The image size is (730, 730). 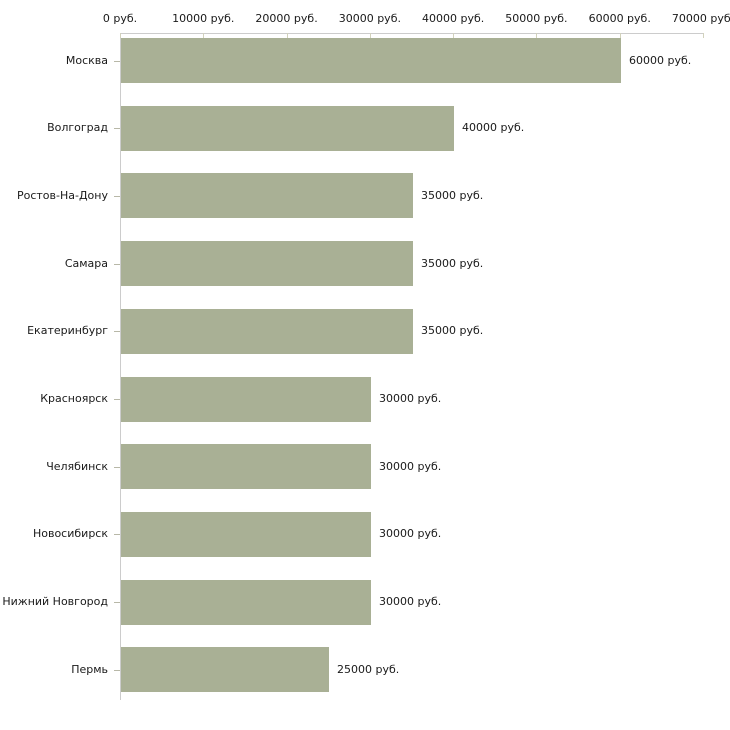 What do you see at coordinates (86, 263) in the screenshot?
I see `category-label: Самара` at bounding box center [86, 263].